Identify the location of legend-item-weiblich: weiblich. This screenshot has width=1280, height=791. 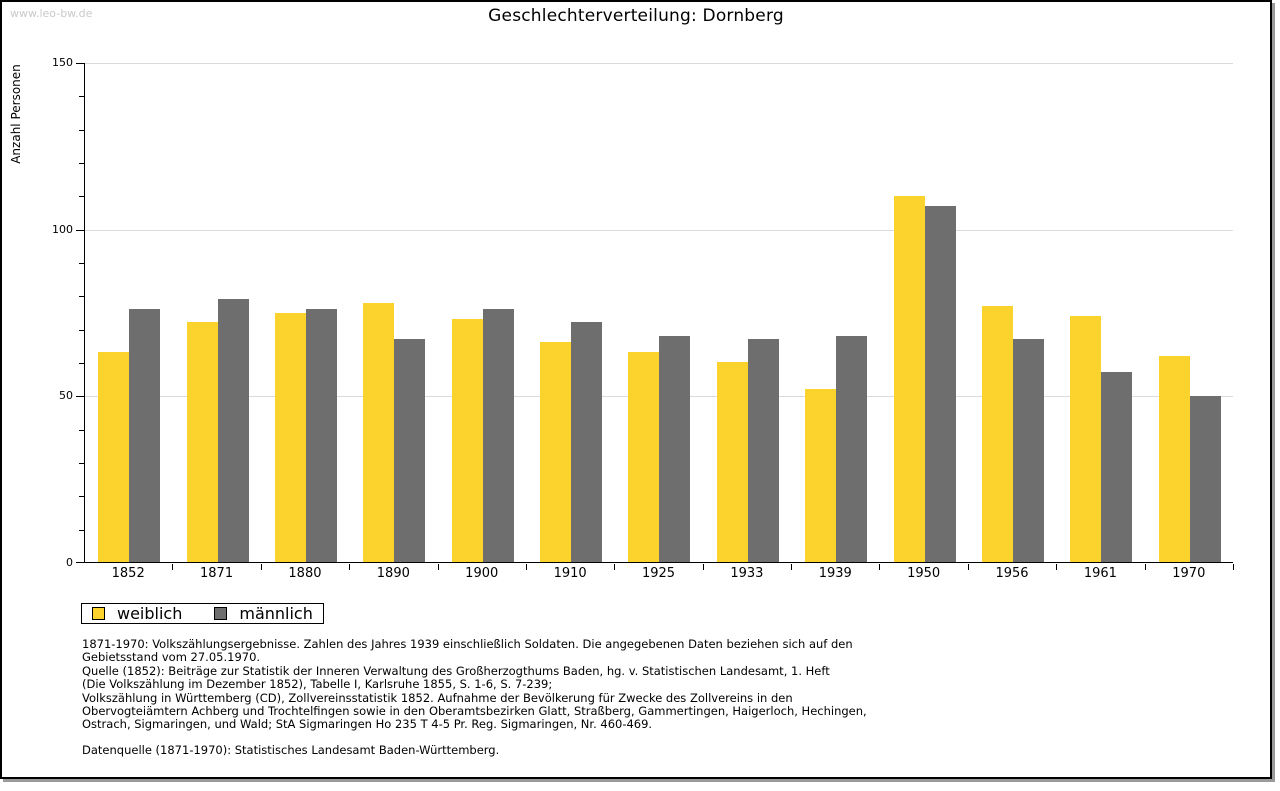
(137, 613).